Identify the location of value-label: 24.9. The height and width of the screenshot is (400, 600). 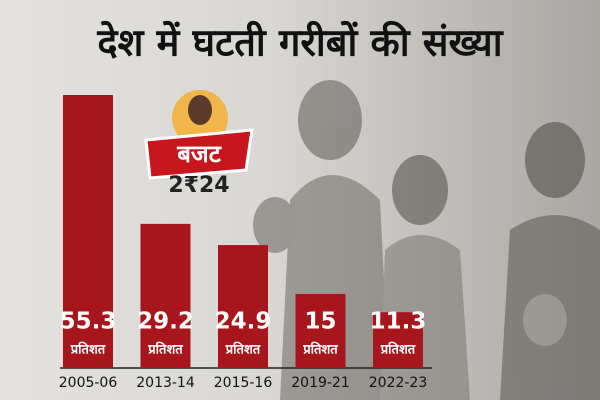
(243, 322).